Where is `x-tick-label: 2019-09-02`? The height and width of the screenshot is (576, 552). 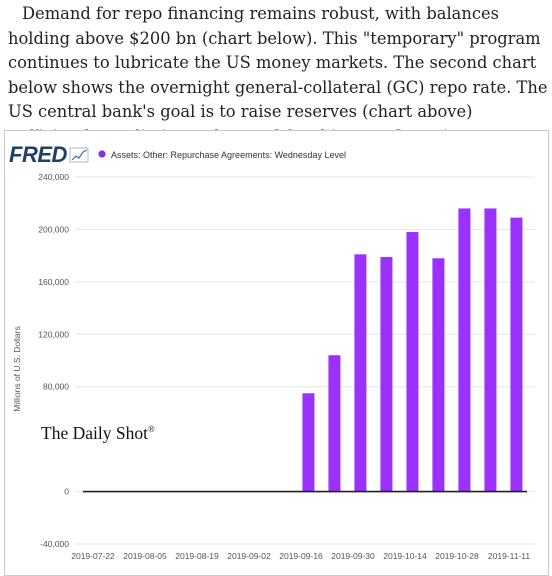 x-tick-label: 2019-09-02 is located at coordinates (249, 556).